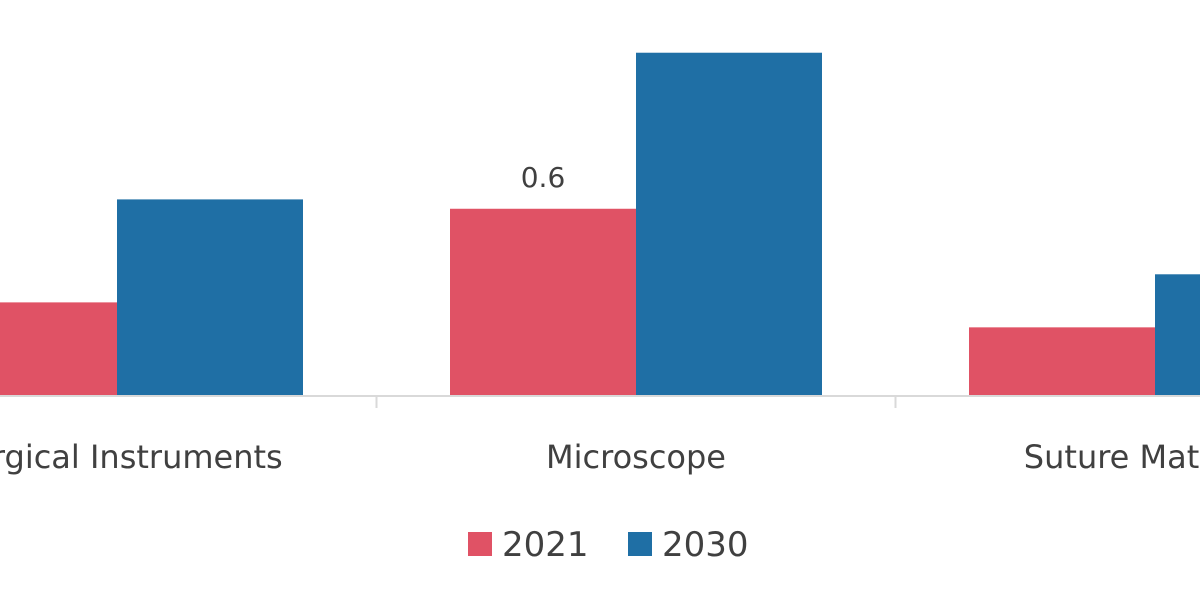 The height and width of the screenshot is (600, 1200). What do you see at coordinates (1177, 335) in the screenshot?
I see `bar-suture-materials-2030` at bounding box center [1177, 335].